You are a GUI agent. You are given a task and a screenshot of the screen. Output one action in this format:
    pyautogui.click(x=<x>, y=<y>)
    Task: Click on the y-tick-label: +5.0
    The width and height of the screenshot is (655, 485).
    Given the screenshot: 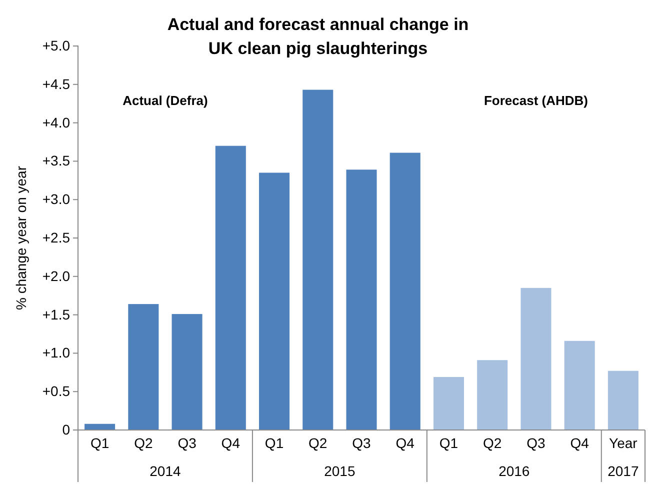 What is the action you would take?
    pyautogui.click(x=56, y=45)
    